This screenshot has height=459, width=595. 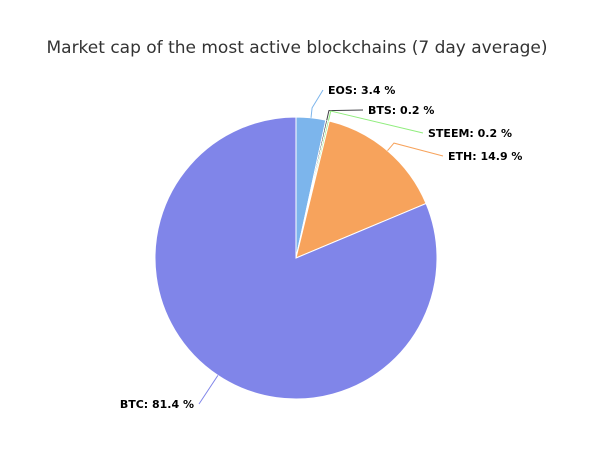 What do you see at coordinates (361, 90) in the screenshot?
I see `data-label-eos: EOS: 3.4 %` at bounding box center [361, 90].